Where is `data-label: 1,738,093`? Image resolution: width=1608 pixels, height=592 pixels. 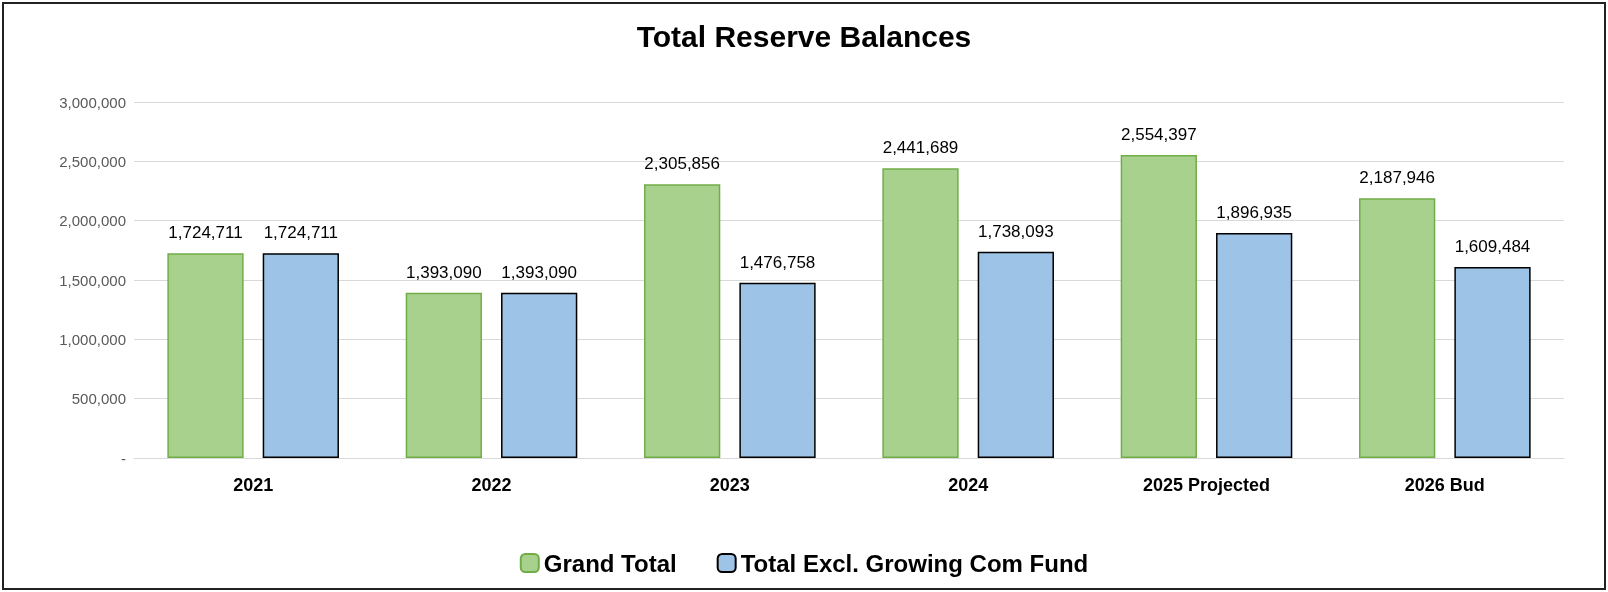 data-label: 1,738,093 is located at coordinates (1016, 231).